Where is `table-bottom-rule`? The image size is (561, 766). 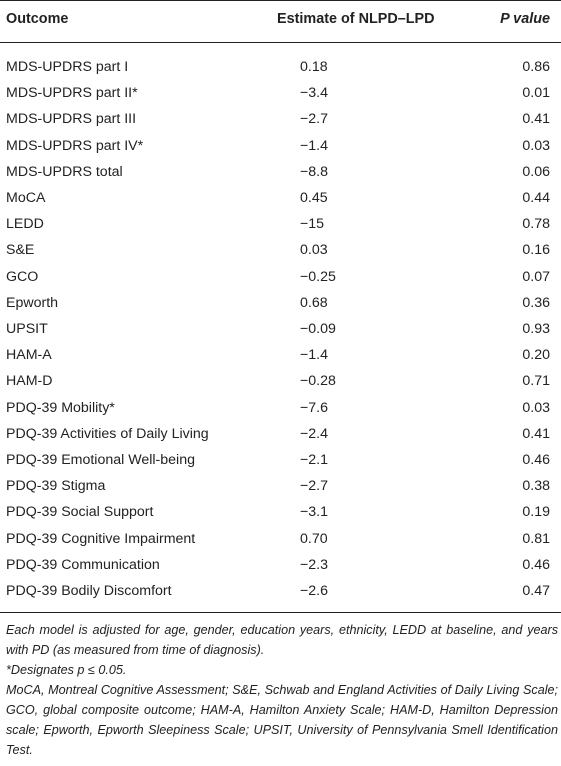
table-bottom-rule is located at coordinates (280, 612).